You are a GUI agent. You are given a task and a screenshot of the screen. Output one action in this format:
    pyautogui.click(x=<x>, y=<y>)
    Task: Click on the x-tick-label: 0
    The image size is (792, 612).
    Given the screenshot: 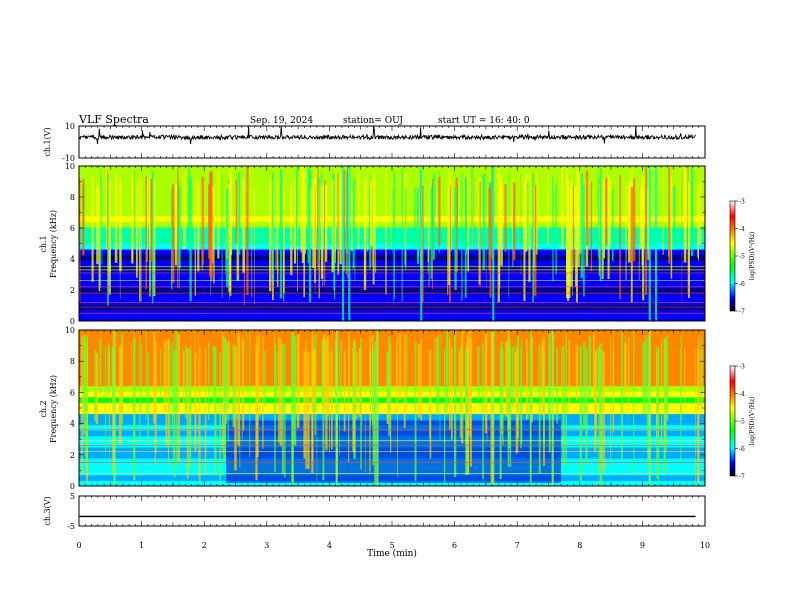 What is the action you would take?
    pyautogui.click(x=78, y=545)
    